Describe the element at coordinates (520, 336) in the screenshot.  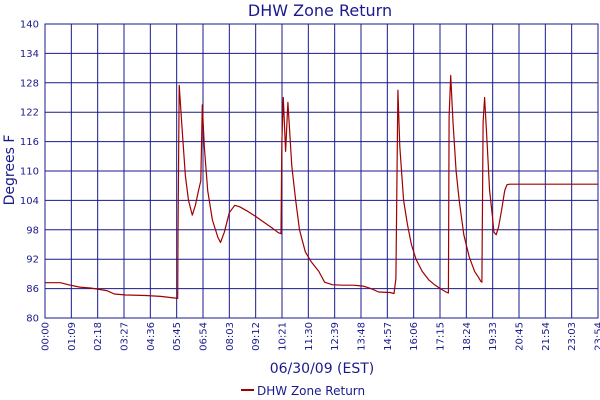
I see `x-tick-label: 20:45` at that location.